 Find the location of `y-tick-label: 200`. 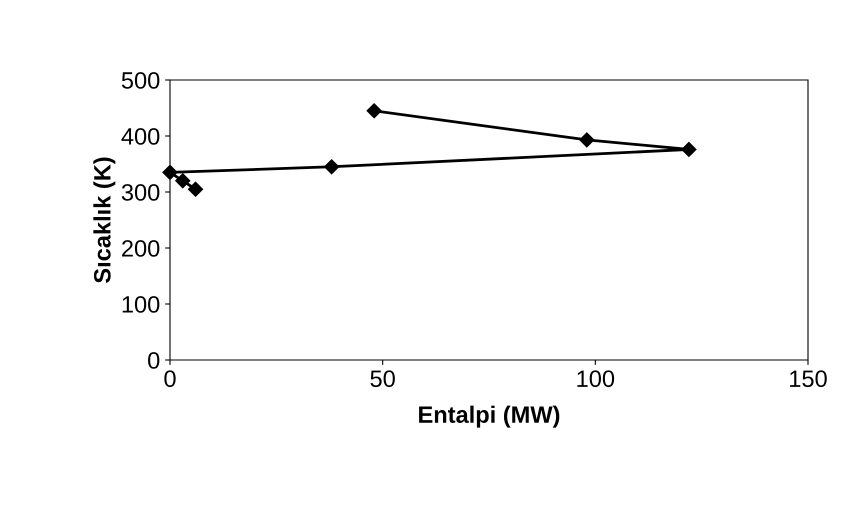

y-tick-label: 200 is located at coordinates (141, 248).